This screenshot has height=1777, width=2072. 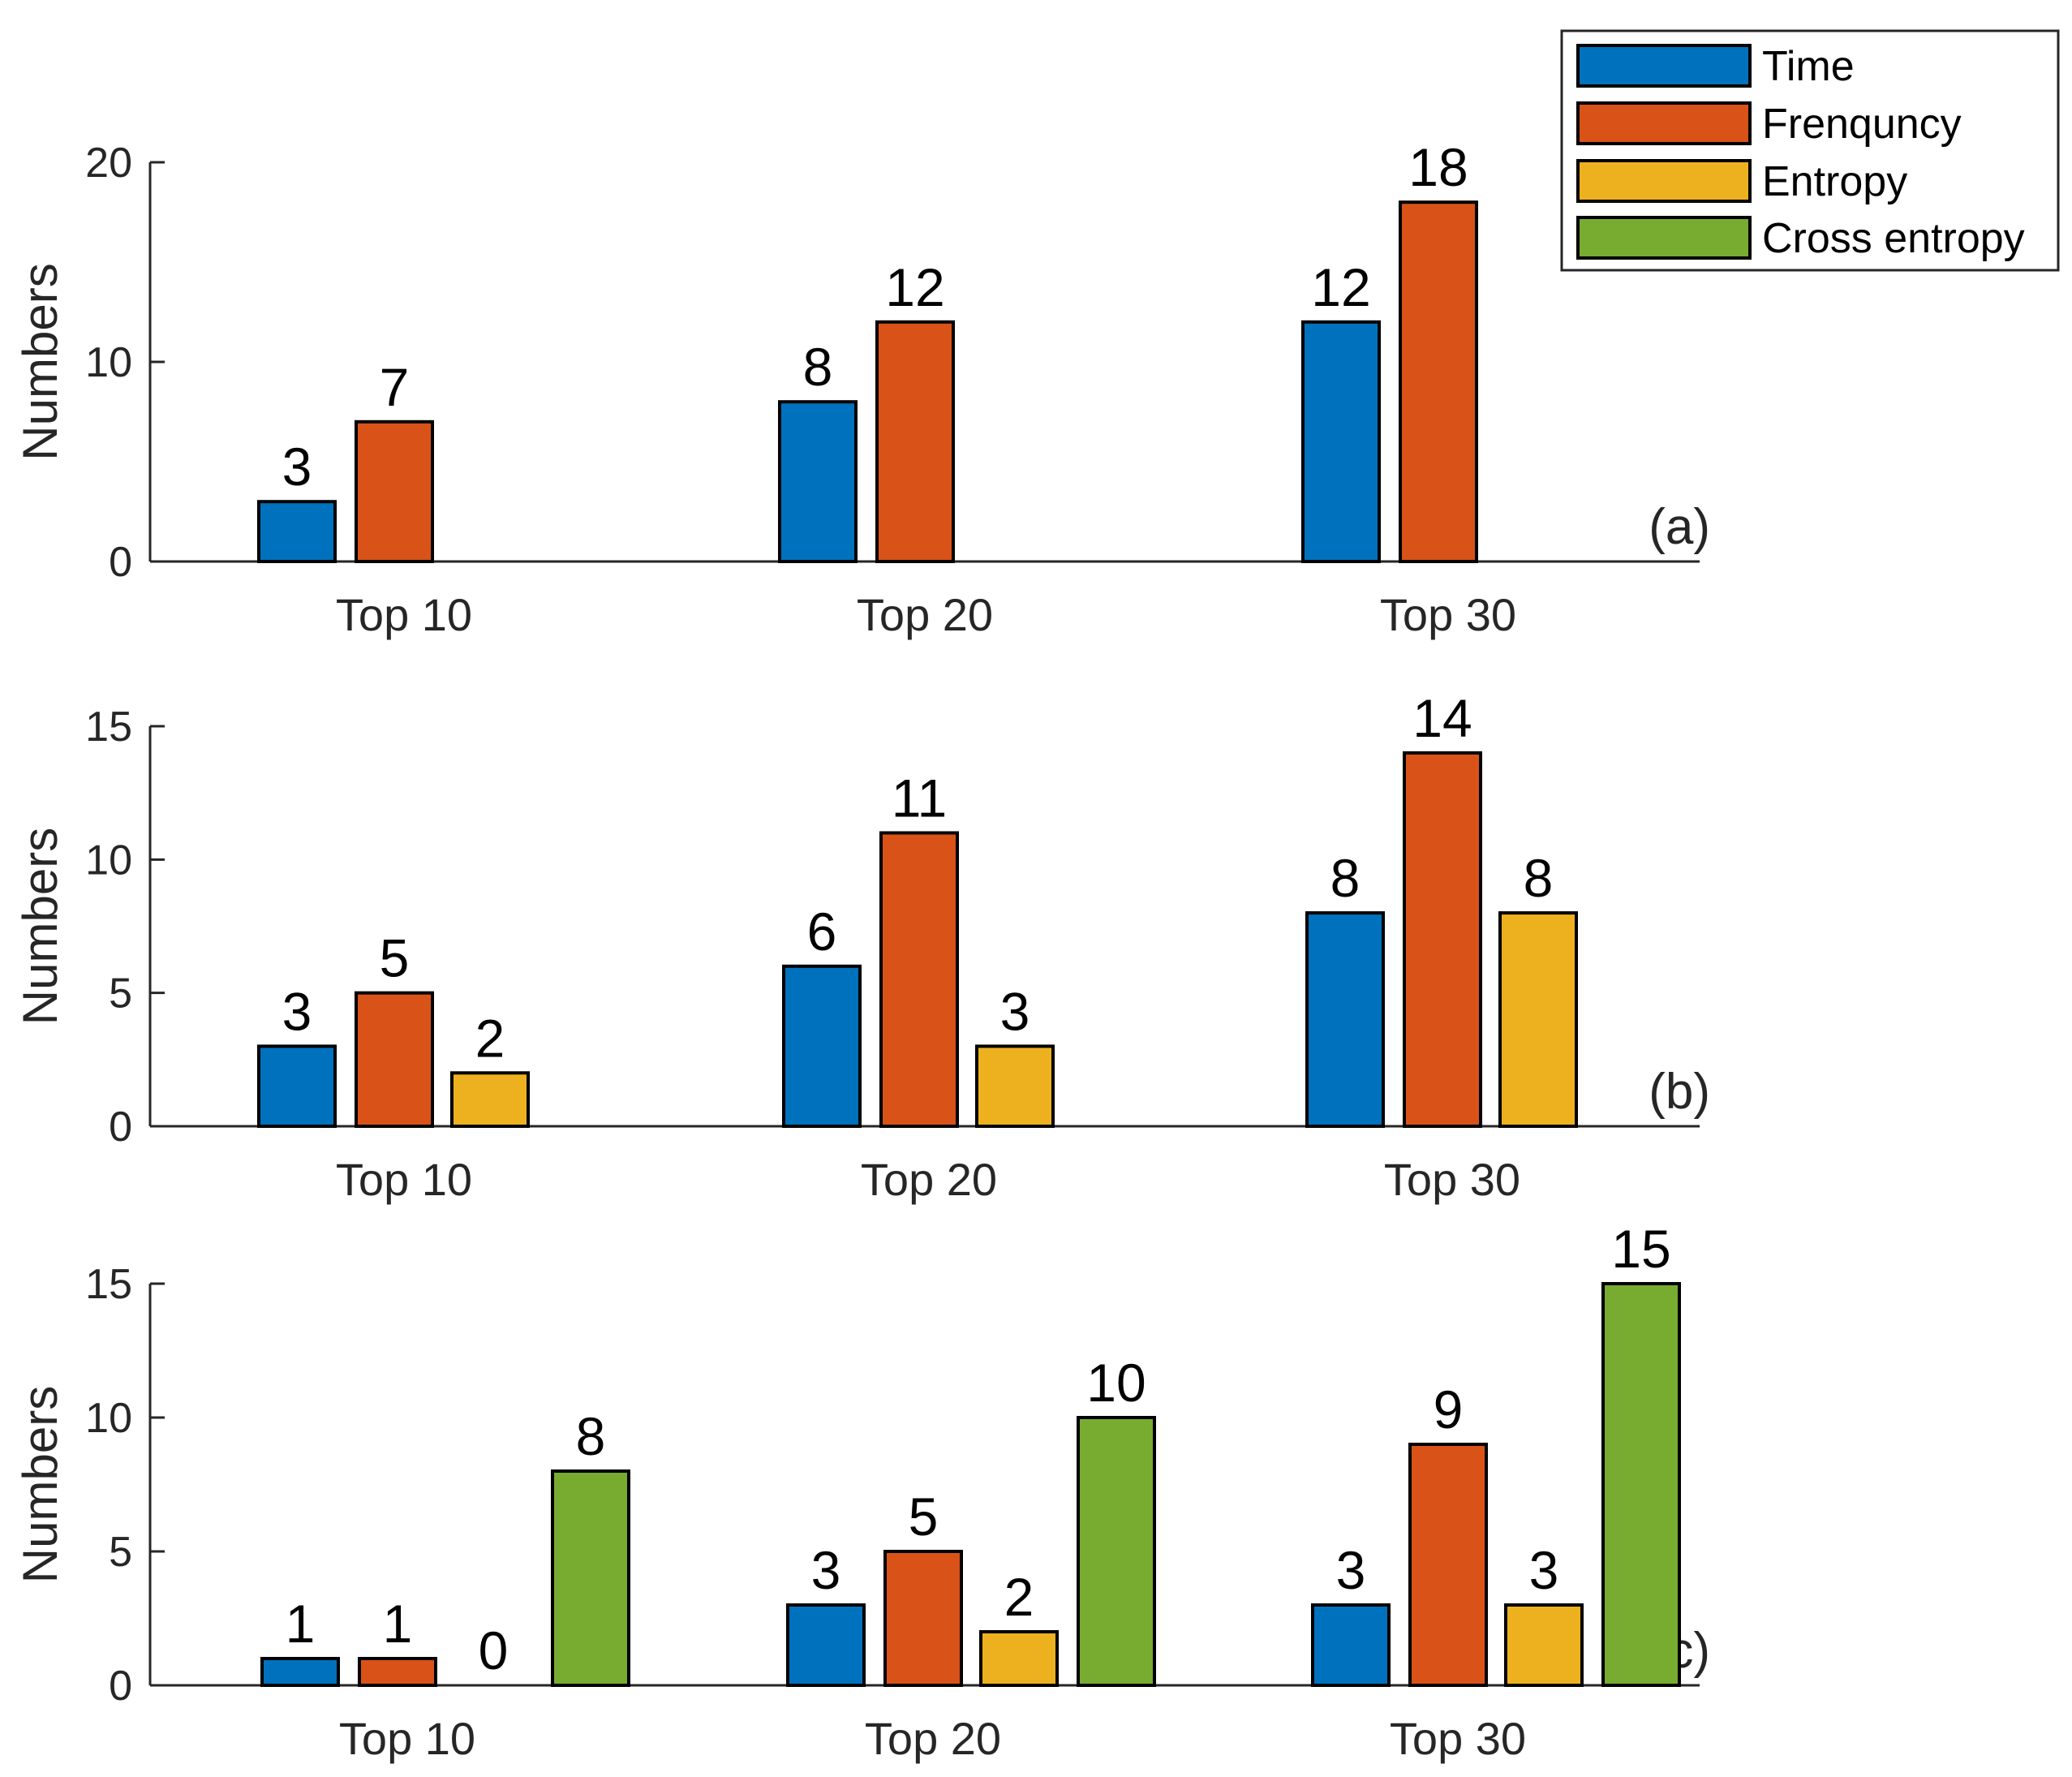 What do you see at coordinates (920, 798) in the screenshot?
I see `data-label-frenquncy: 11` at bounding box center [920, 798].